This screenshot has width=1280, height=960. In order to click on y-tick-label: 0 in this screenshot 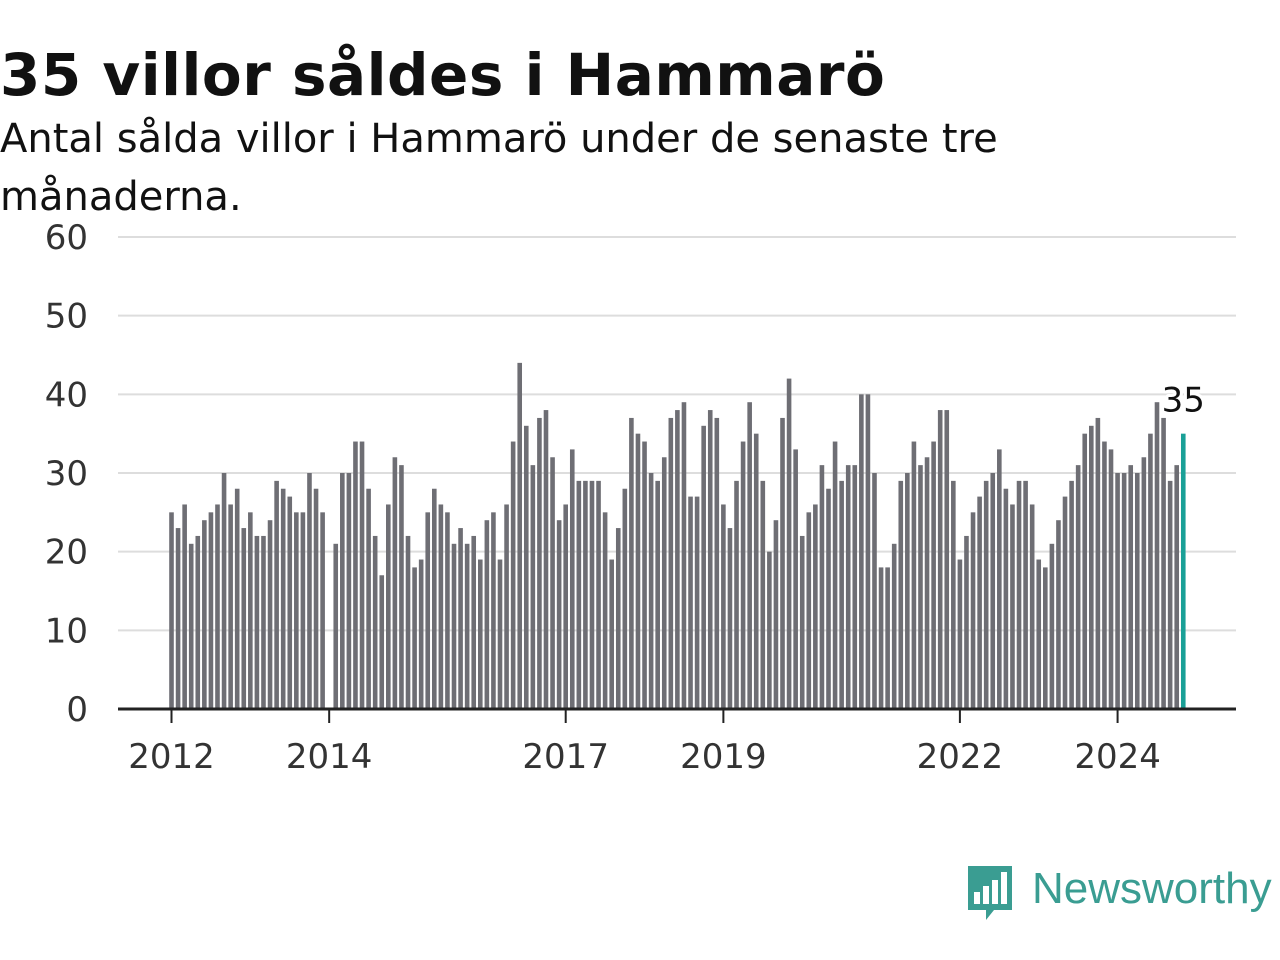, I will do `click(77, 710)`.